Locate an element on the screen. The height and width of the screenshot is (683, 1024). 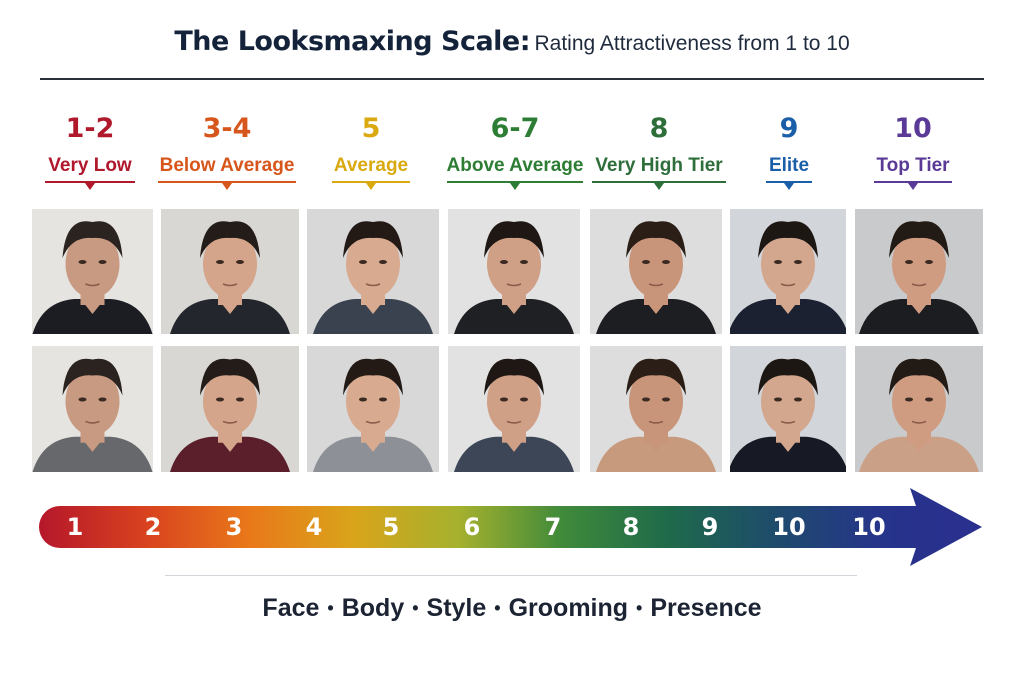
tier-header: 1-2 Very Low is located at coordinates (90, 151).